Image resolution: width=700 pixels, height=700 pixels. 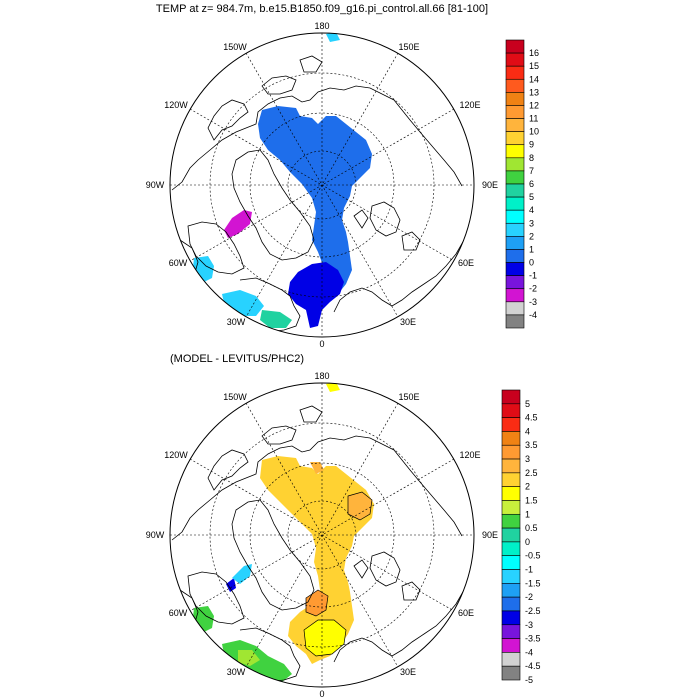 I want to click on top-lon-label-90w: 90W, so click(x=155, y=185).